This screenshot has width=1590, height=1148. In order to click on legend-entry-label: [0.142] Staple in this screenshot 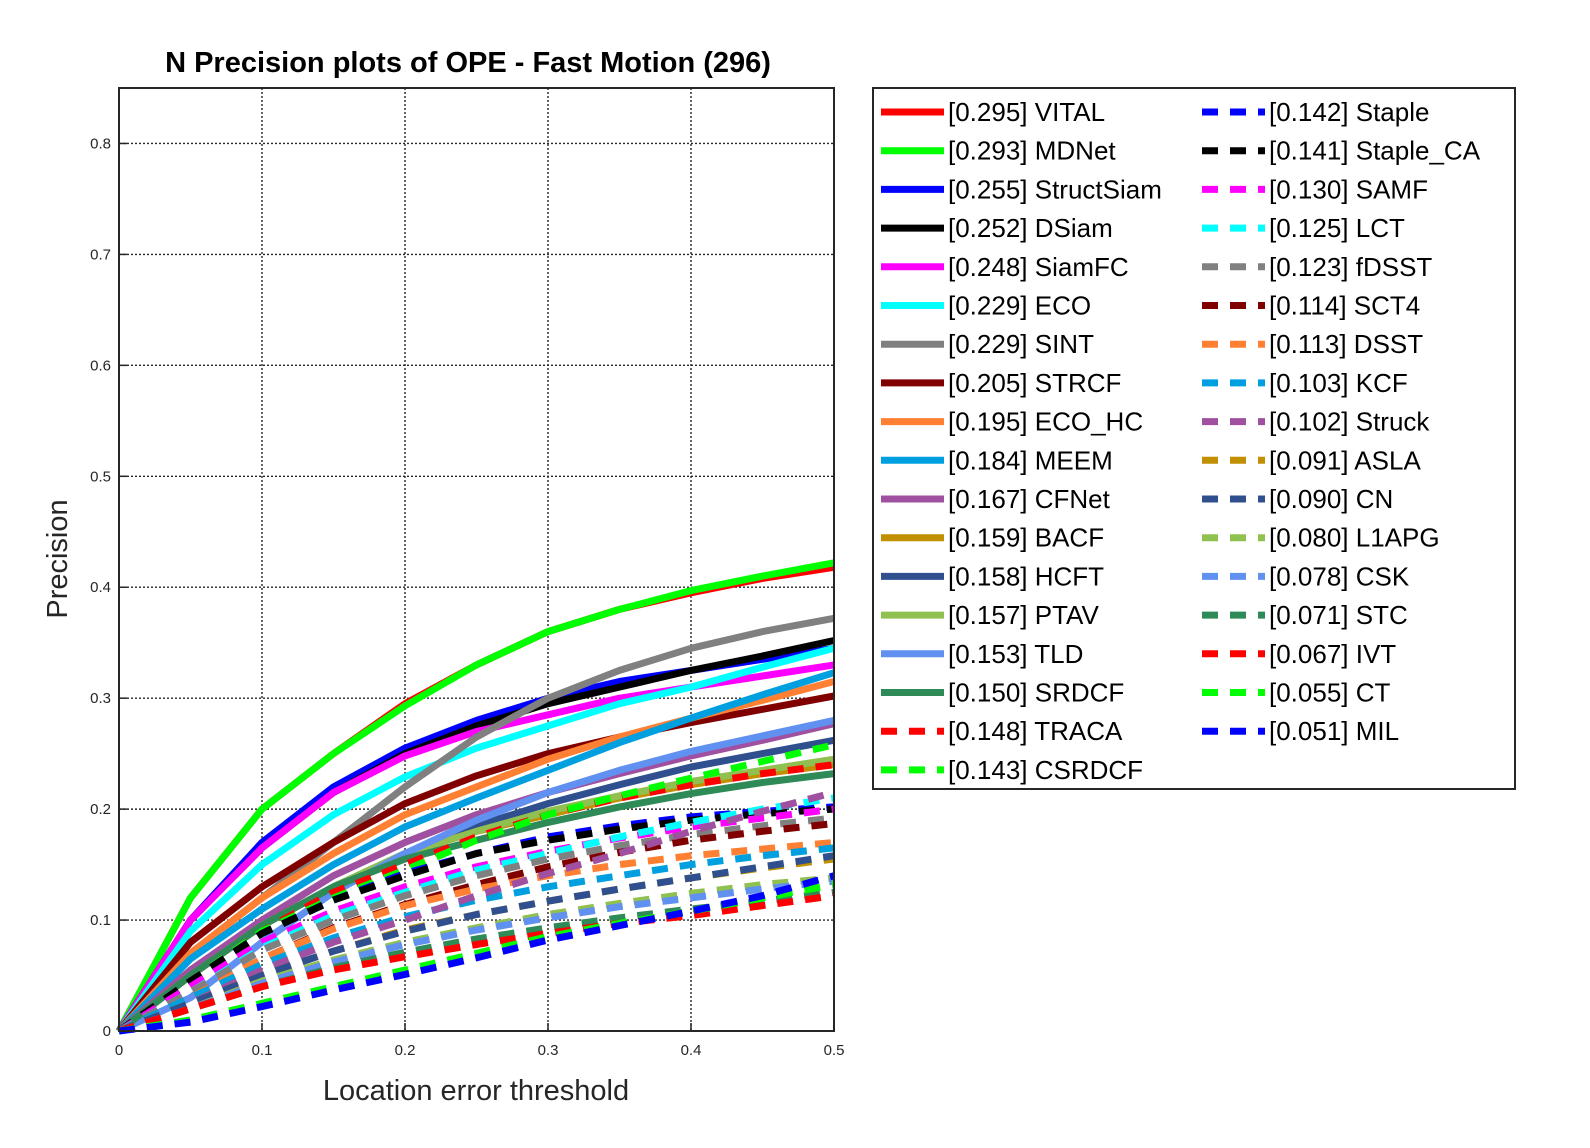, I will do `click(1349, 112)`.